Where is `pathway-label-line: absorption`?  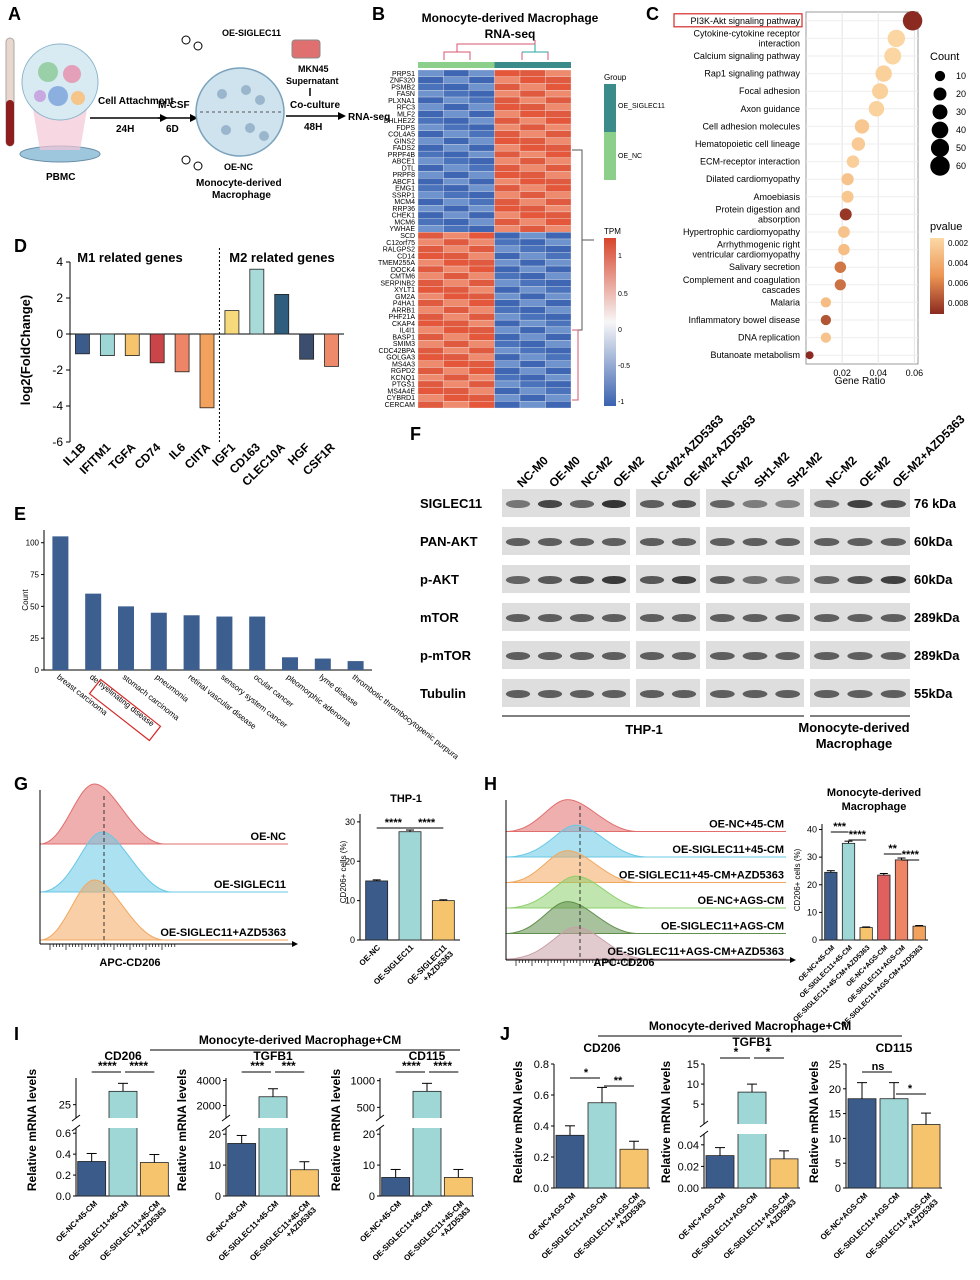
pathway-label-line: absorption is located at coordinates (779, 219).